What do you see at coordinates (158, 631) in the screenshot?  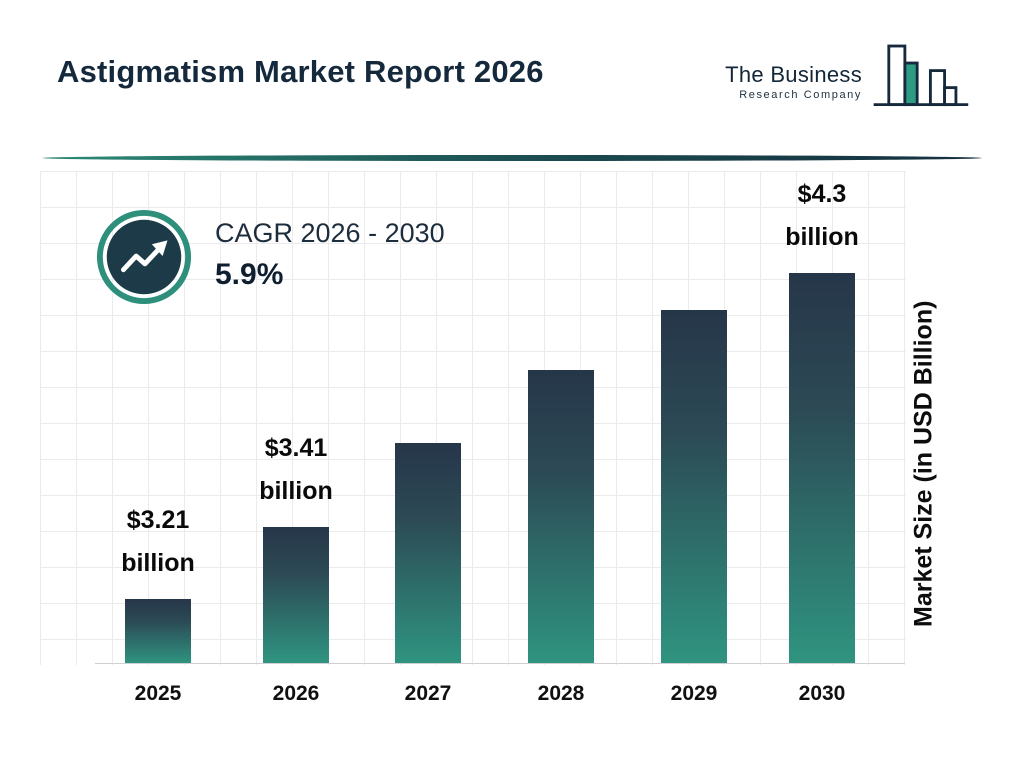 I see `bar-2025` at bounding box center [158, 631].